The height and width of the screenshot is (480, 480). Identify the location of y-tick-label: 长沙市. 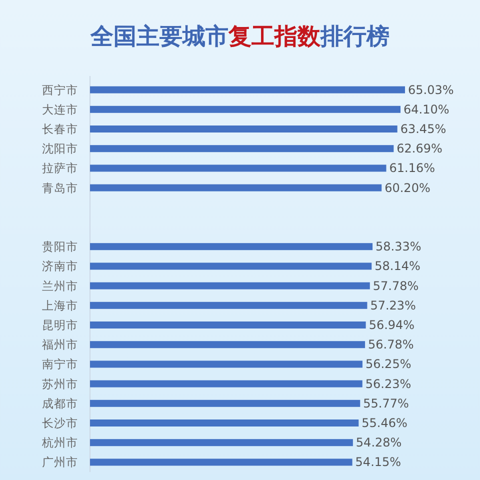
(60, 423).